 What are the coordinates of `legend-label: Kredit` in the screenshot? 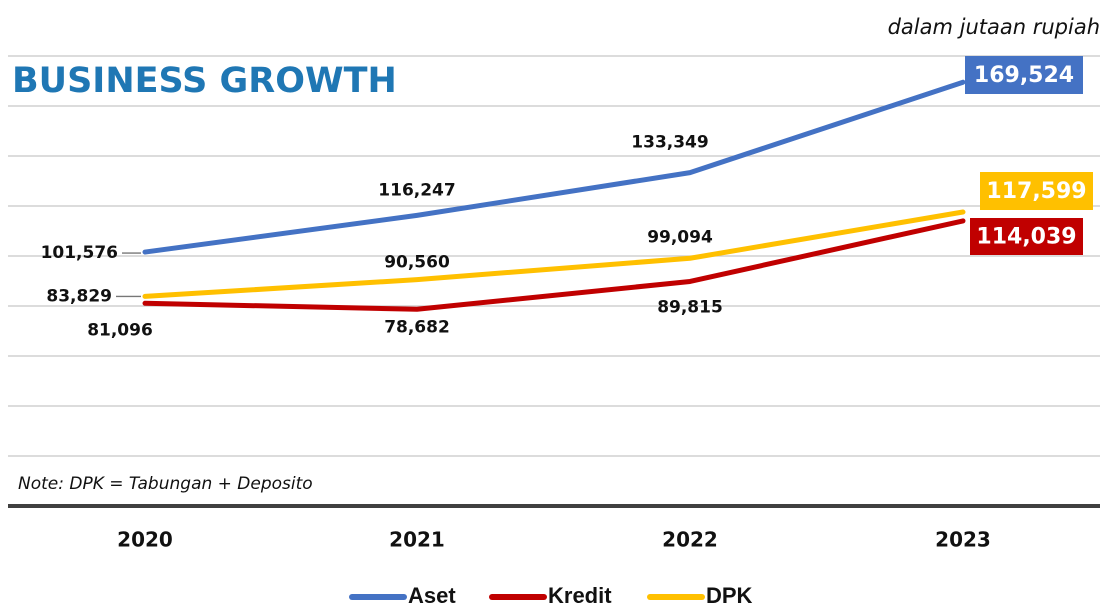 It's located at (580, 595).